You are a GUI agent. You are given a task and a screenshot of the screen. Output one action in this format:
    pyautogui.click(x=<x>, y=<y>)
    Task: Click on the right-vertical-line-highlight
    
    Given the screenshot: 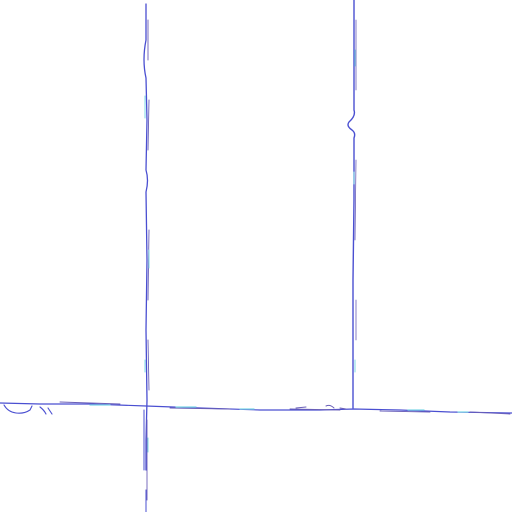 What is the action you would take?
    pyautogui.click(x=354, y=211)
    